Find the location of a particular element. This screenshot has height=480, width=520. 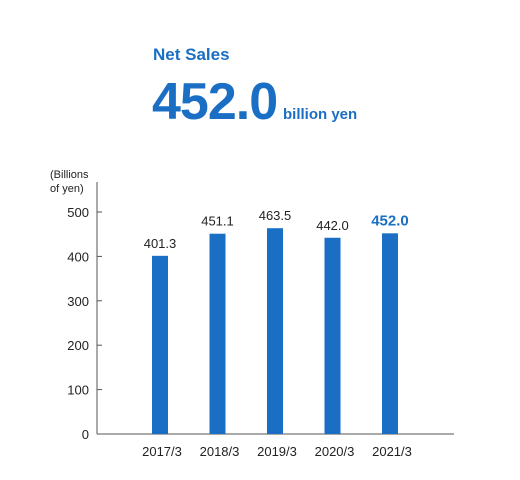

headline-unit: billion yen is located at coordinates (320, 114).